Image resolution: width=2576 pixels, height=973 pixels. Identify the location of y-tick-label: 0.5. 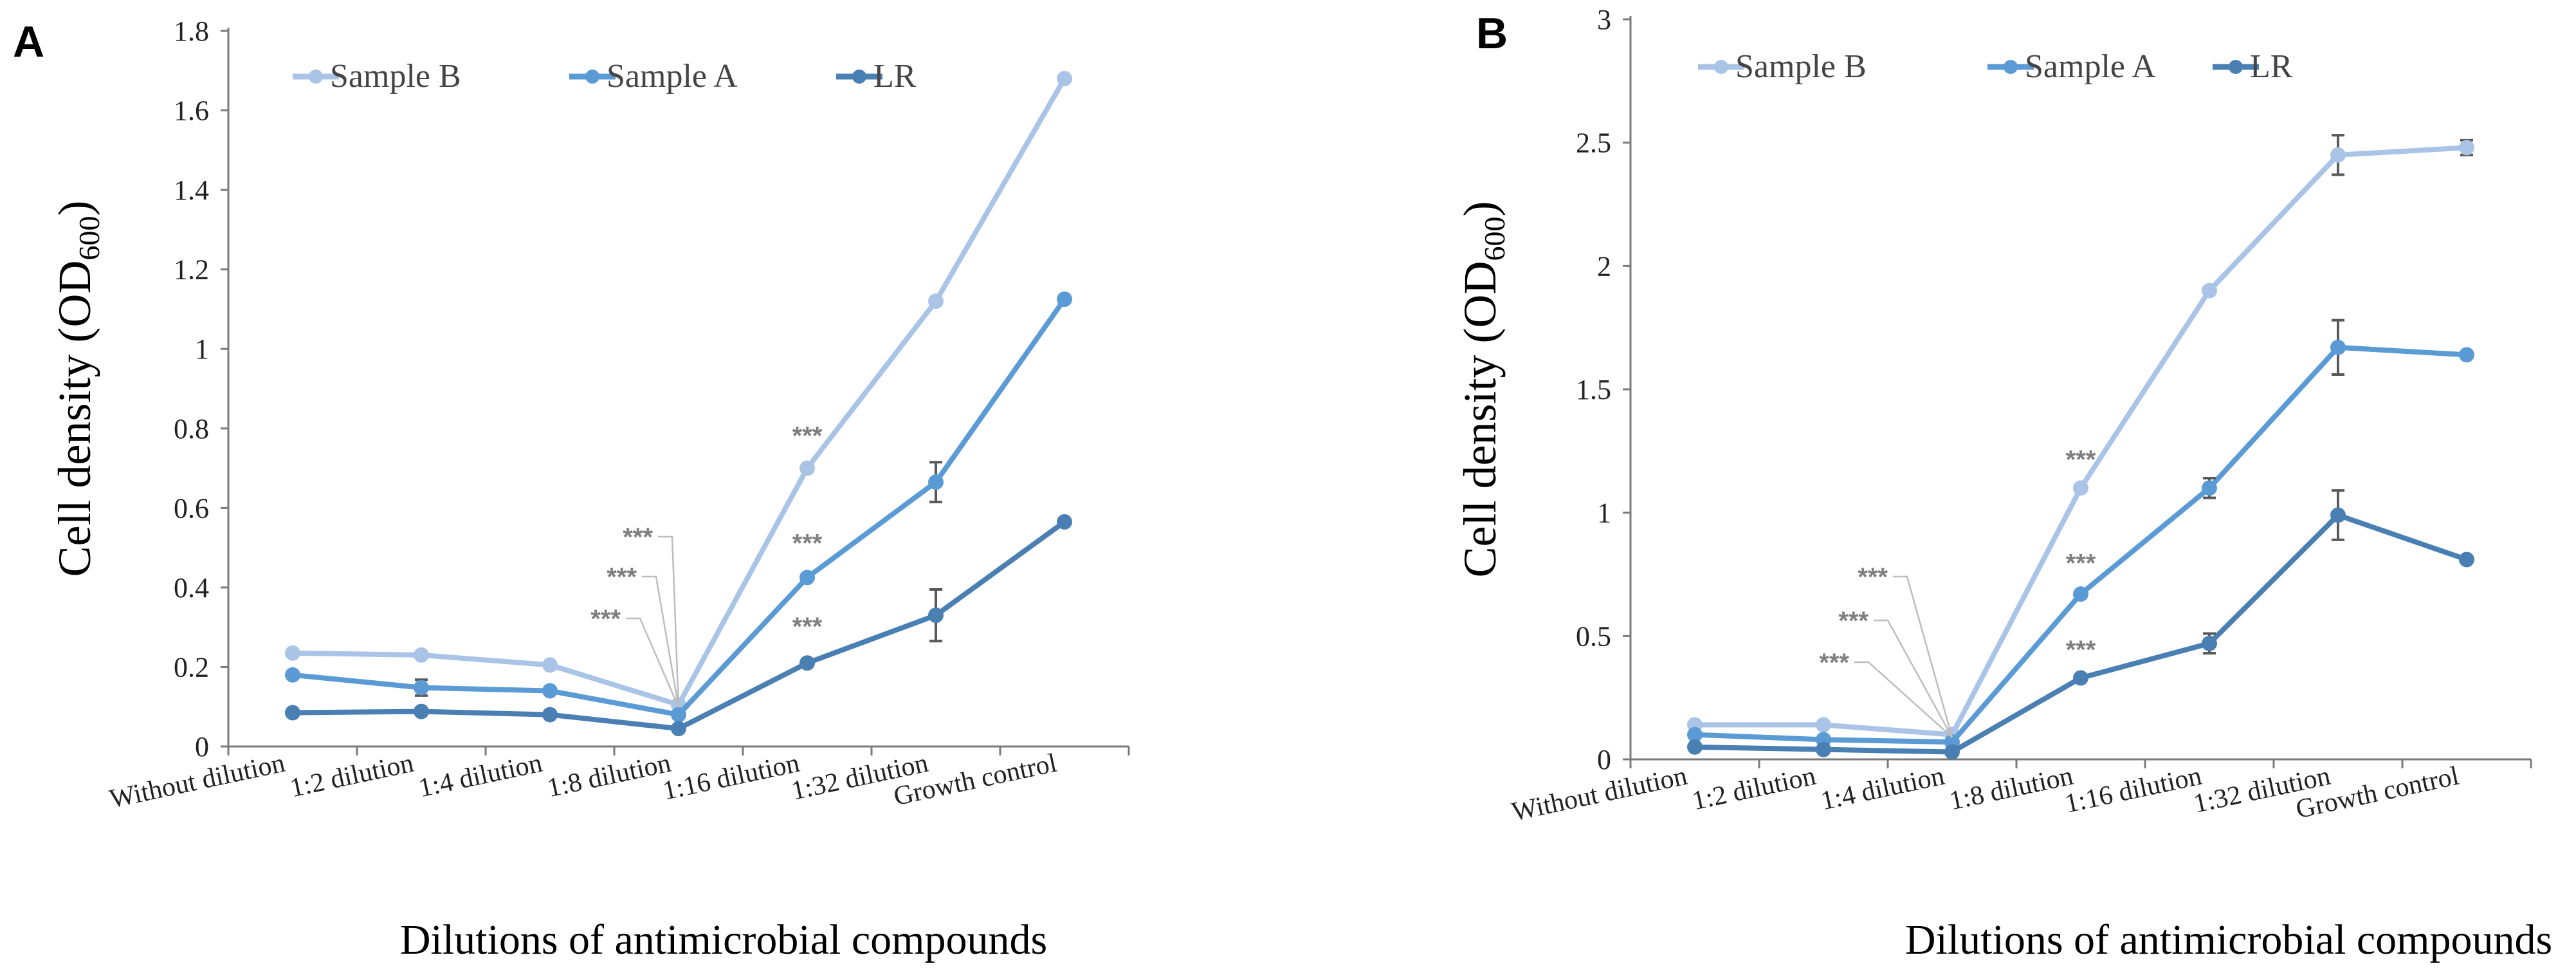
(1593, 636).